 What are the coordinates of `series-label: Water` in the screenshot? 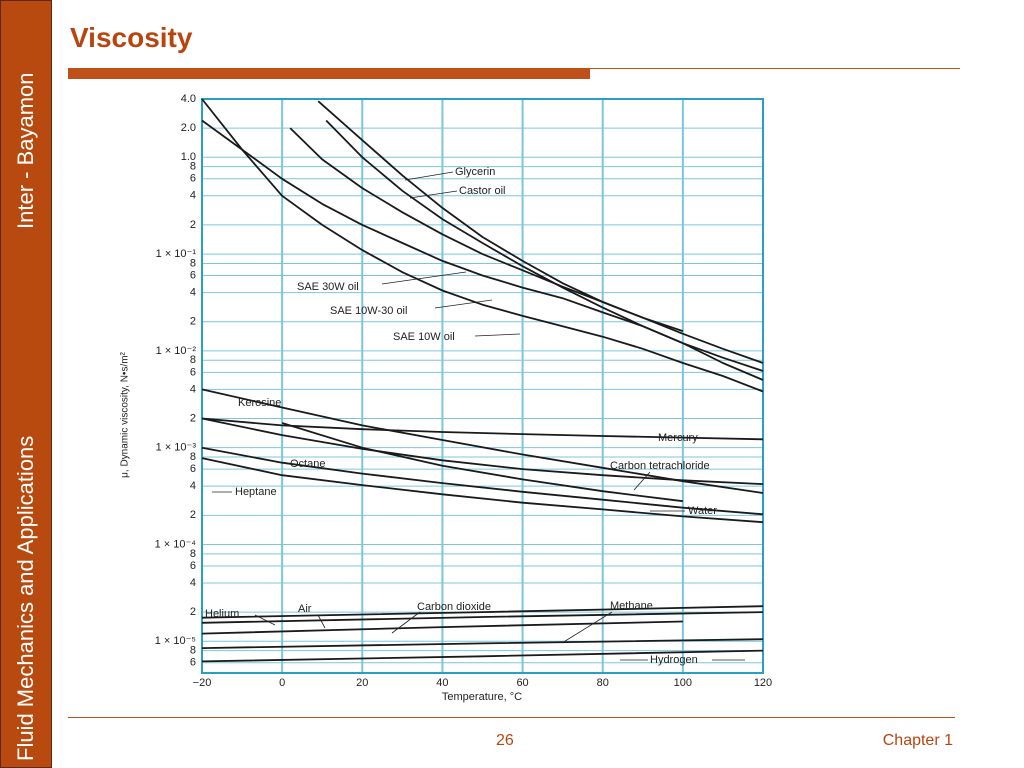 It's located at (702, 511).